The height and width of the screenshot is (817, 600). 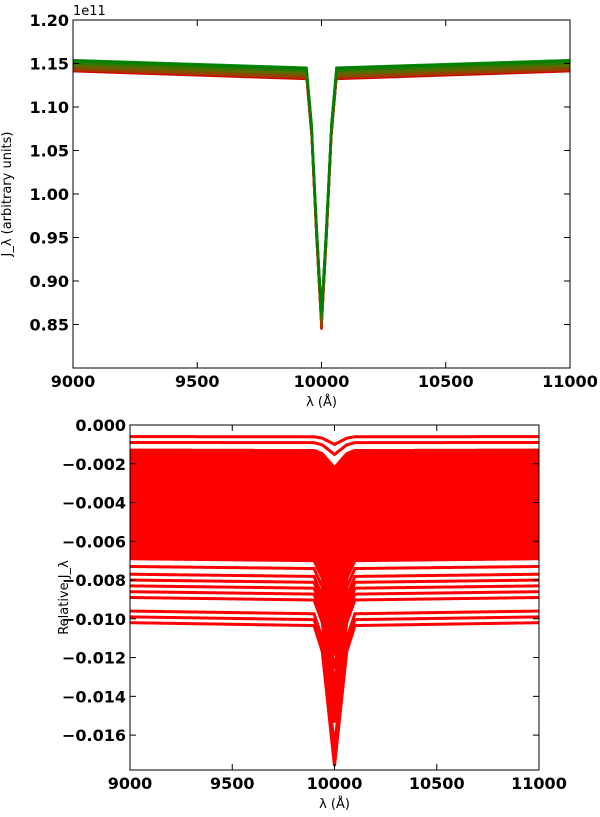 I want to click on y-tick-label: 0.85, so click(x=49, y=325).